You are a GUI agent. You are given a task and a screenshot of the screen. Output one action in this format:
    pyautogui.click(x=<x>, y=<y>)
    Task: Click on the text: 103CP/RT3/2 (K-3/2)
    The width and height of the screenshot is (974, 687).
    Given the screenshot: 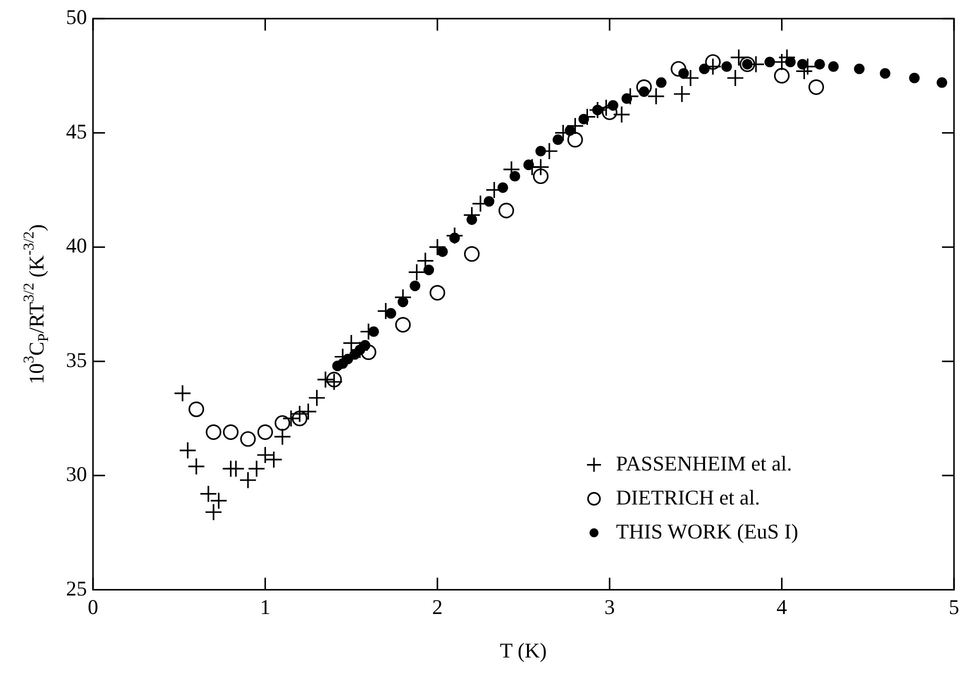 What is the action you would take?
    pyautogui.click(x=37, y=304)
    